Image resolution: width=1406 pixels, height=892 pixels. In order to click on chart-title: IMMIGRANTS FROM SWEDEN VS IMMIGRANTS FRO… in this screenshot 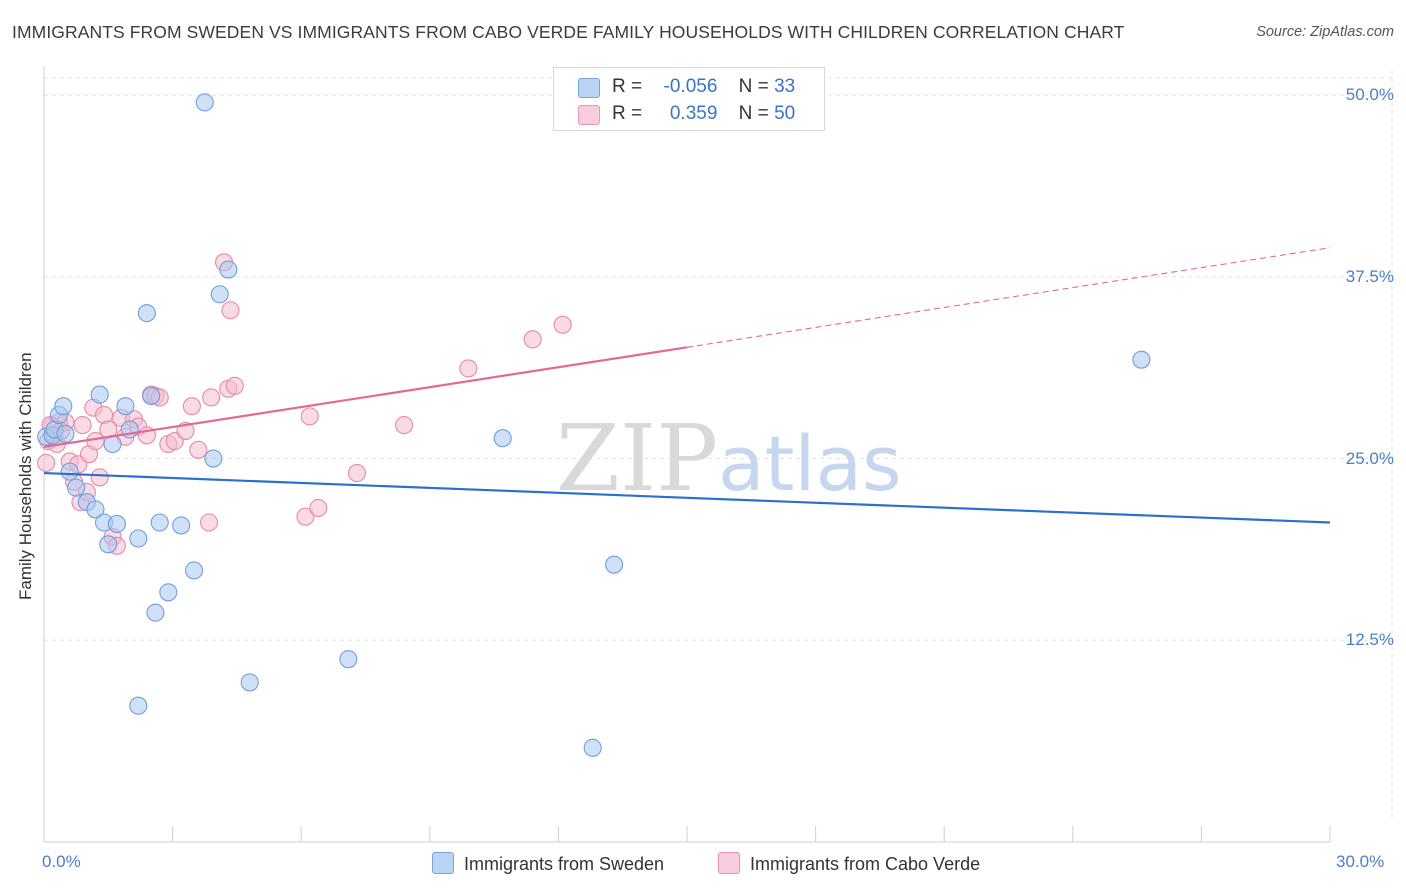, I will do `click(568, 32)`.